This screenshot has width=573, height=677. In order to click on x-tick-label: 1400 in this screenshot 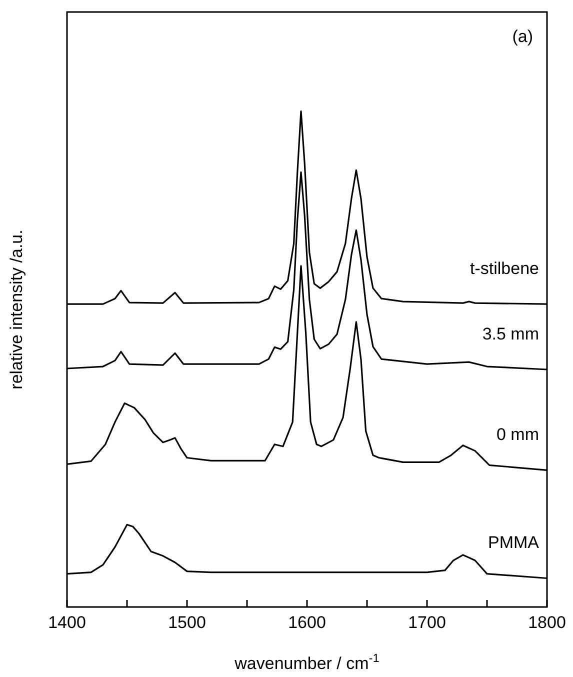, I will do `click(67, 622)`.